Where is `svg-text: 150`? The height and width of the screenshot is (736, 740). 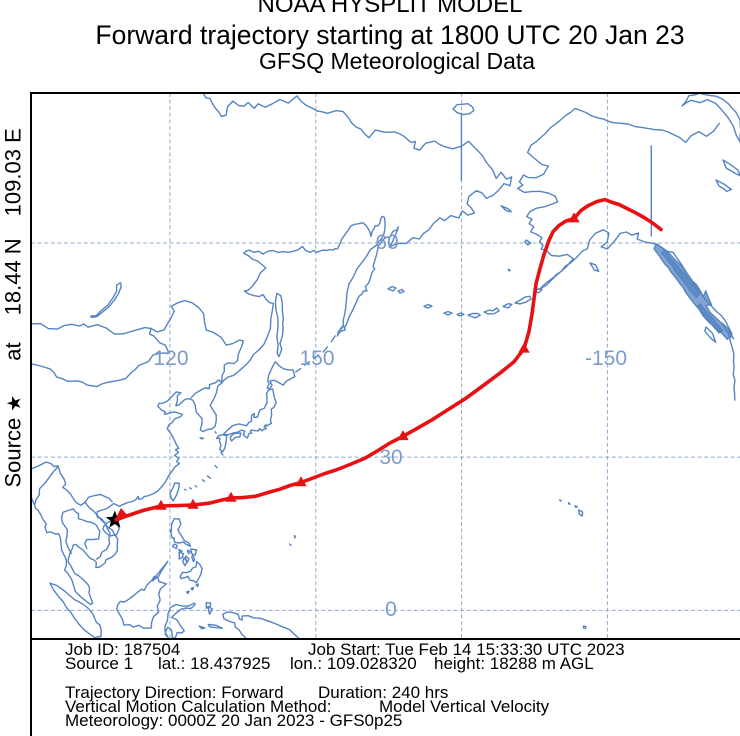
svg-text: 150 is located at coordinates (316, 358).